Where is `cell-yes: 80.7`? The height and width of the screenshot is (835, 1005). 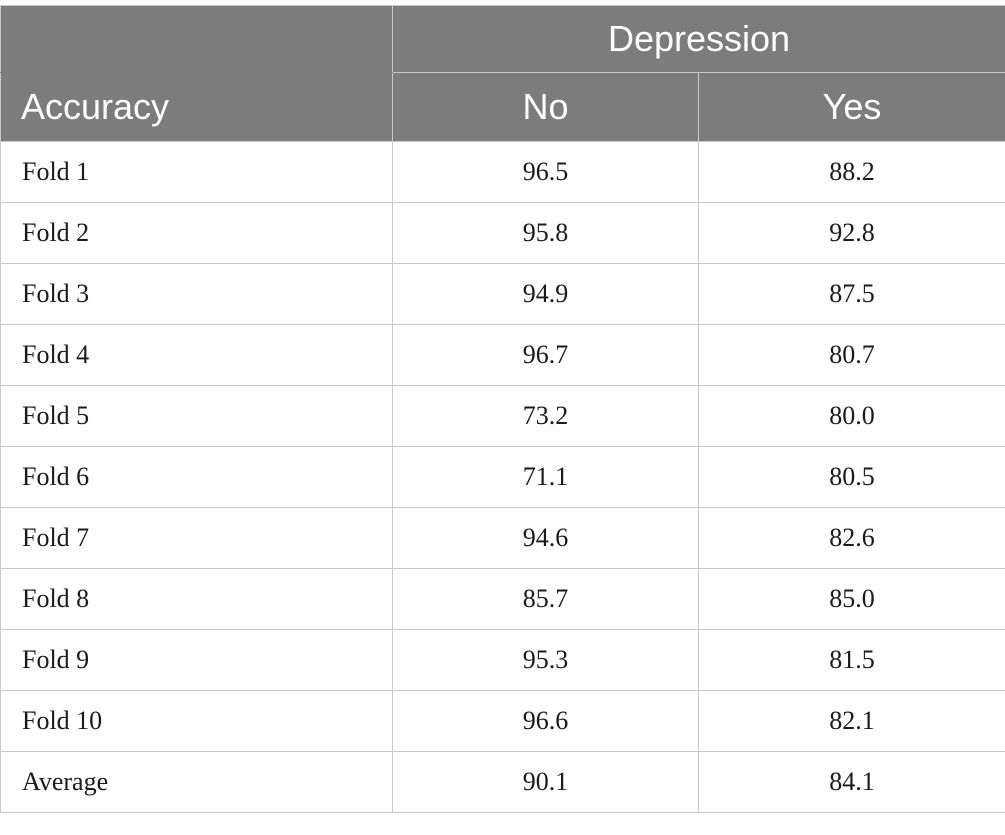 cell-yes: 80.7 is located at coordinates (851, 355).